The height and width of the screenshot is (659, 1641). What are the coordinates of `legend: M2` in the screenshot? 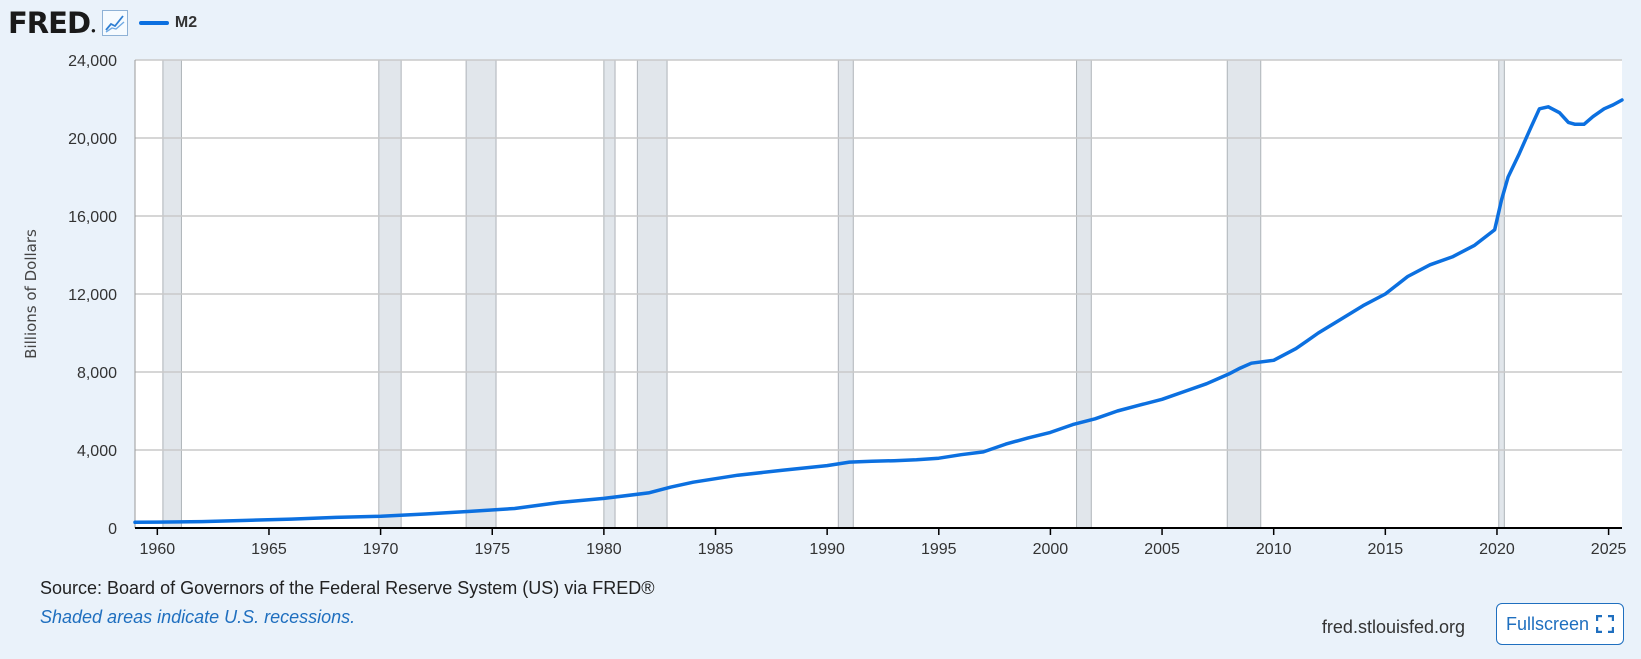 It's located at (168, 23).